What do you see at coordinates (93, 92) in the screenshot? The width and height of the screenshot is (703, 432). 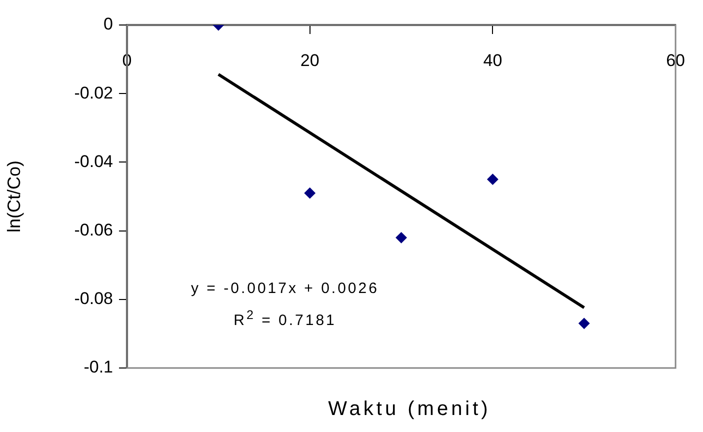 I see `y-tick-label: -0.02` at bounding box center [93, 92].